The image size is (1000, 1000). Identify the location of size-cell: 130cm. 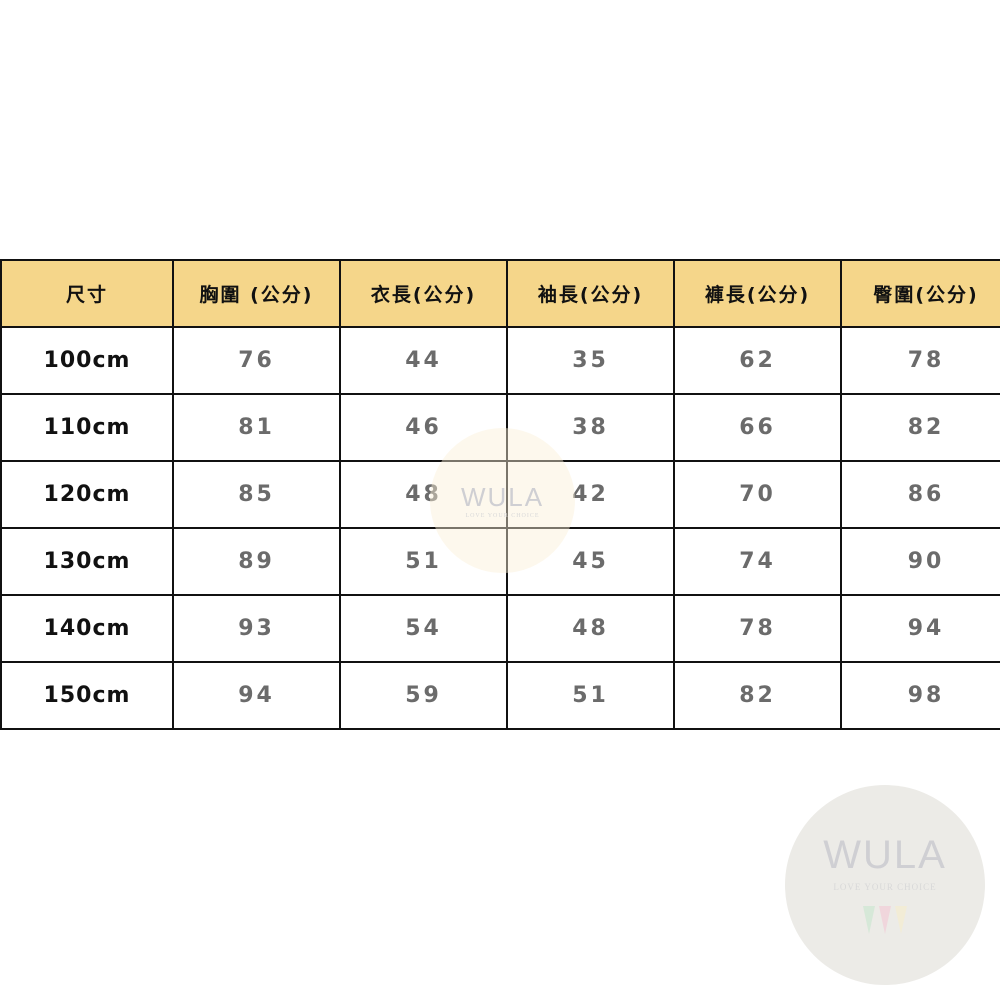
(87, 561).